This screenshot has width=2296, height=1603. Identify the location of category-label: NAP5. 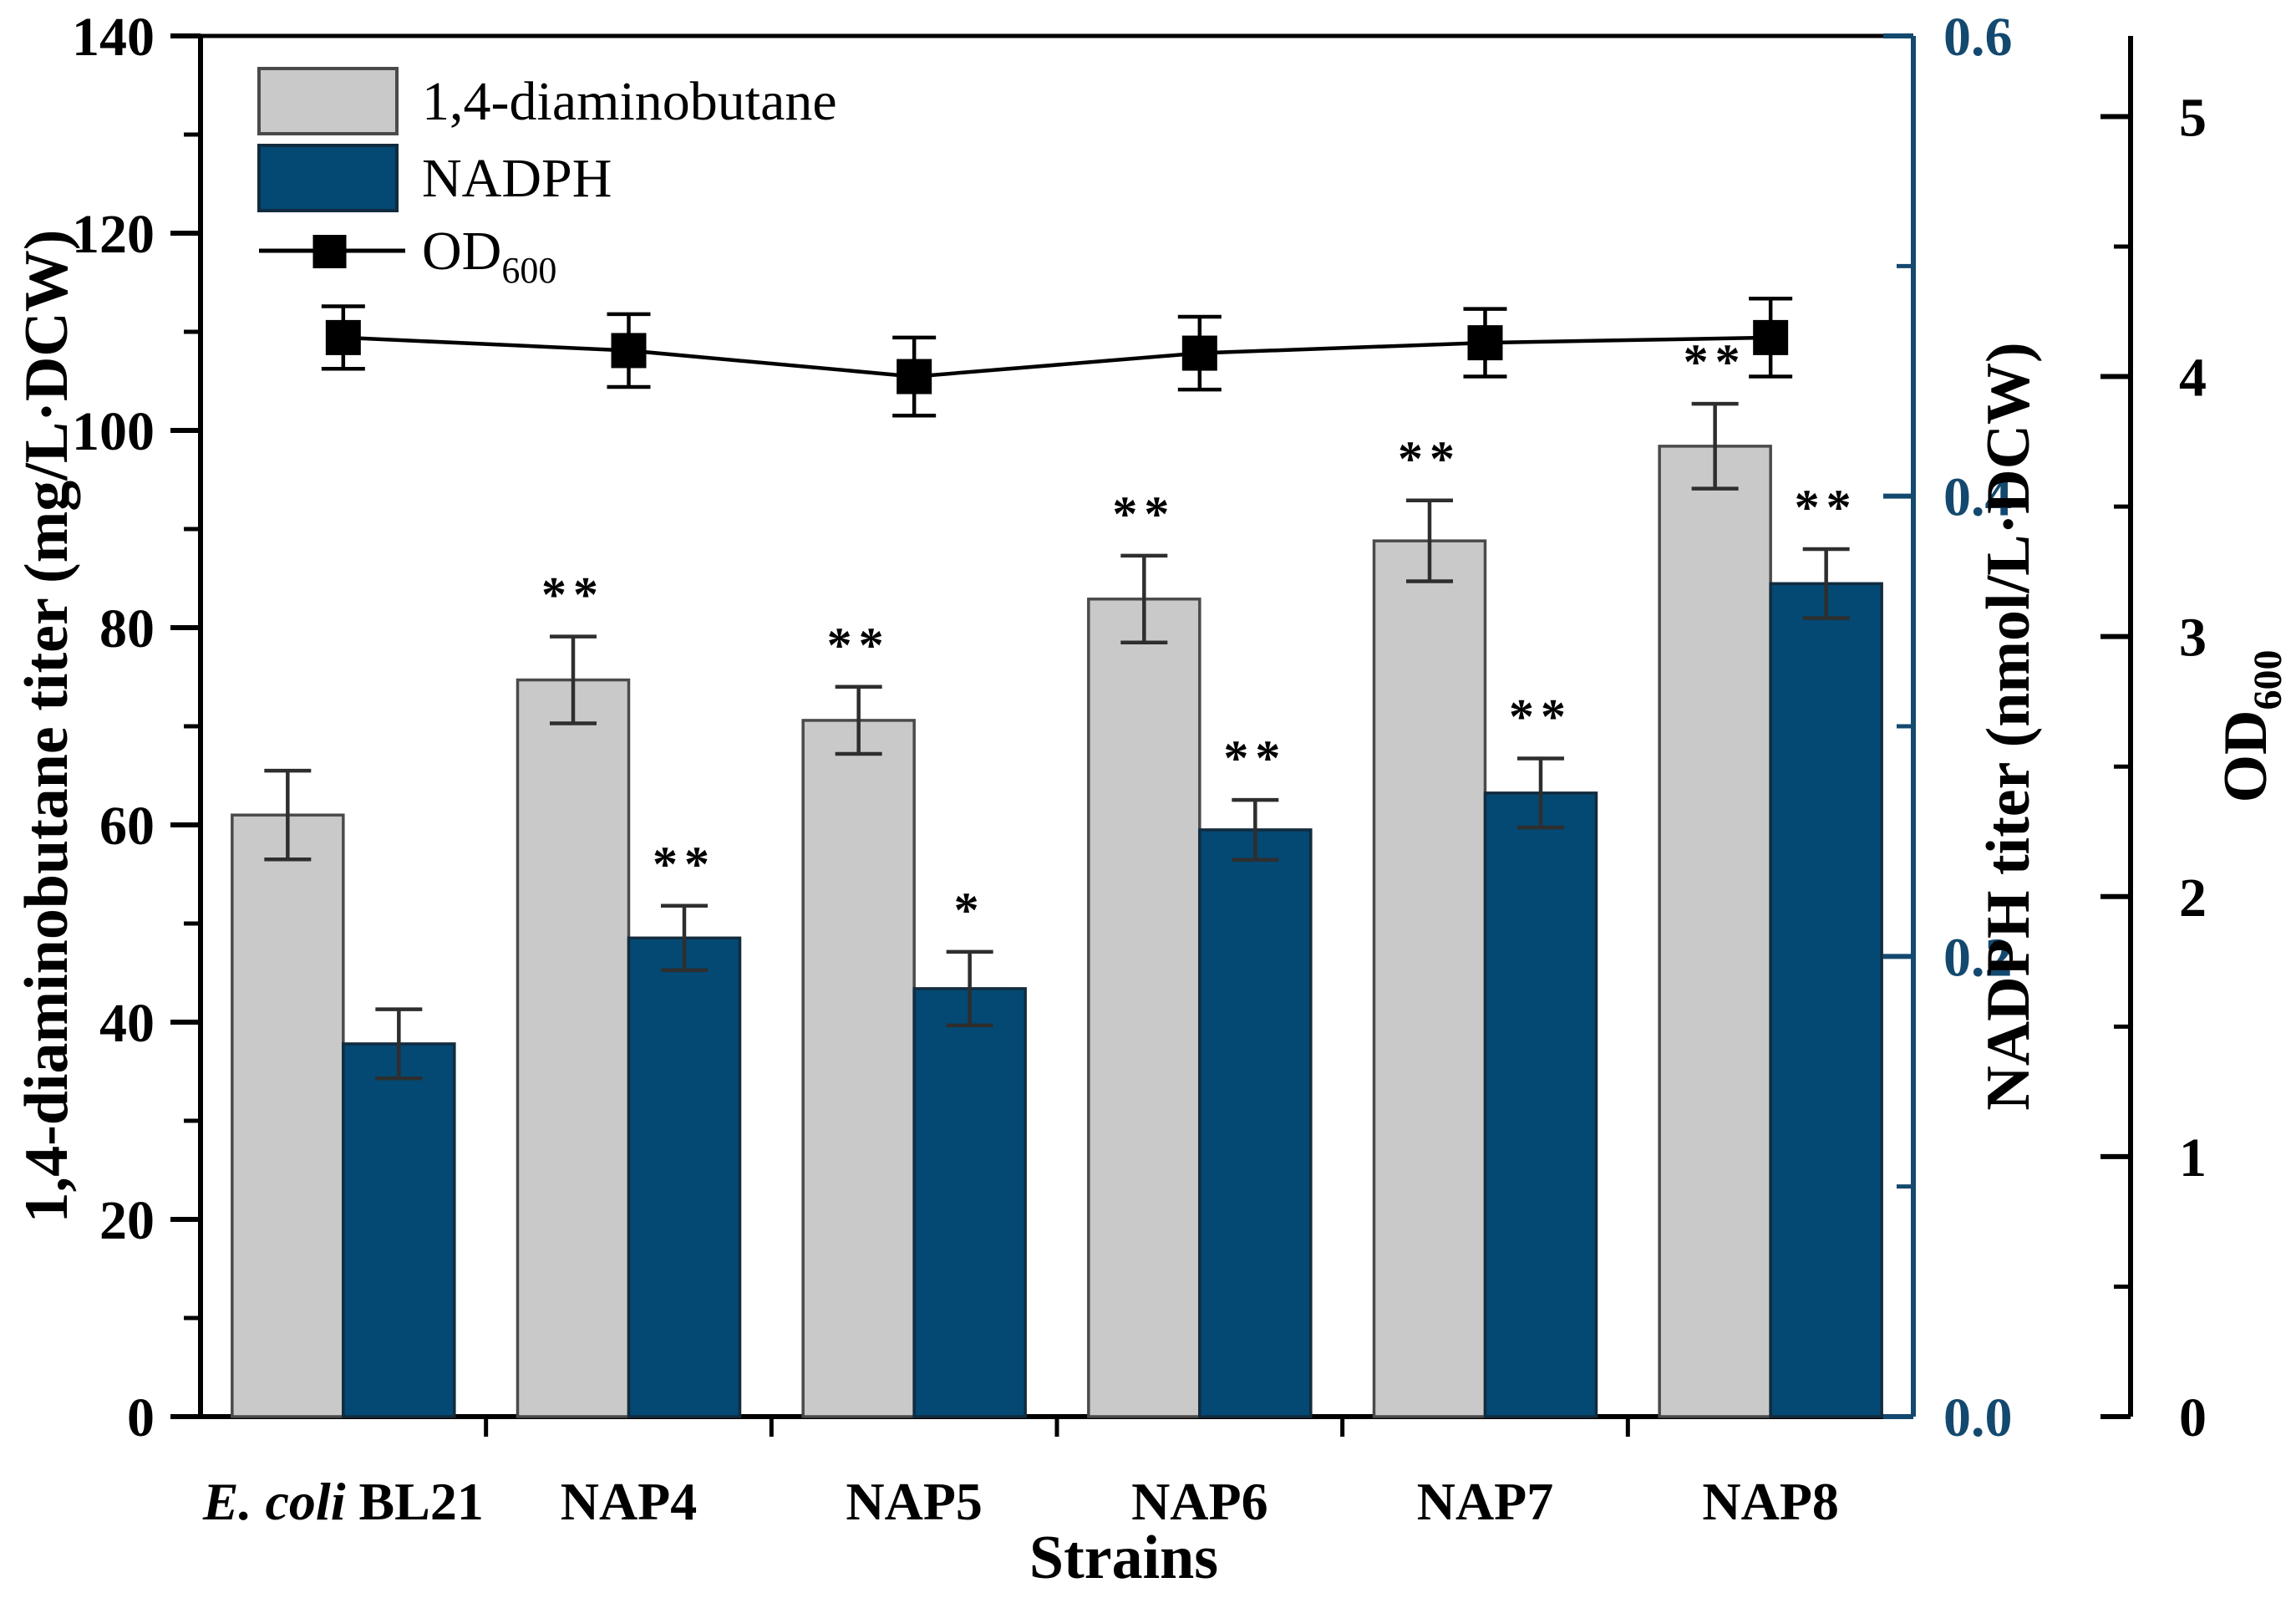
(914, 1501).